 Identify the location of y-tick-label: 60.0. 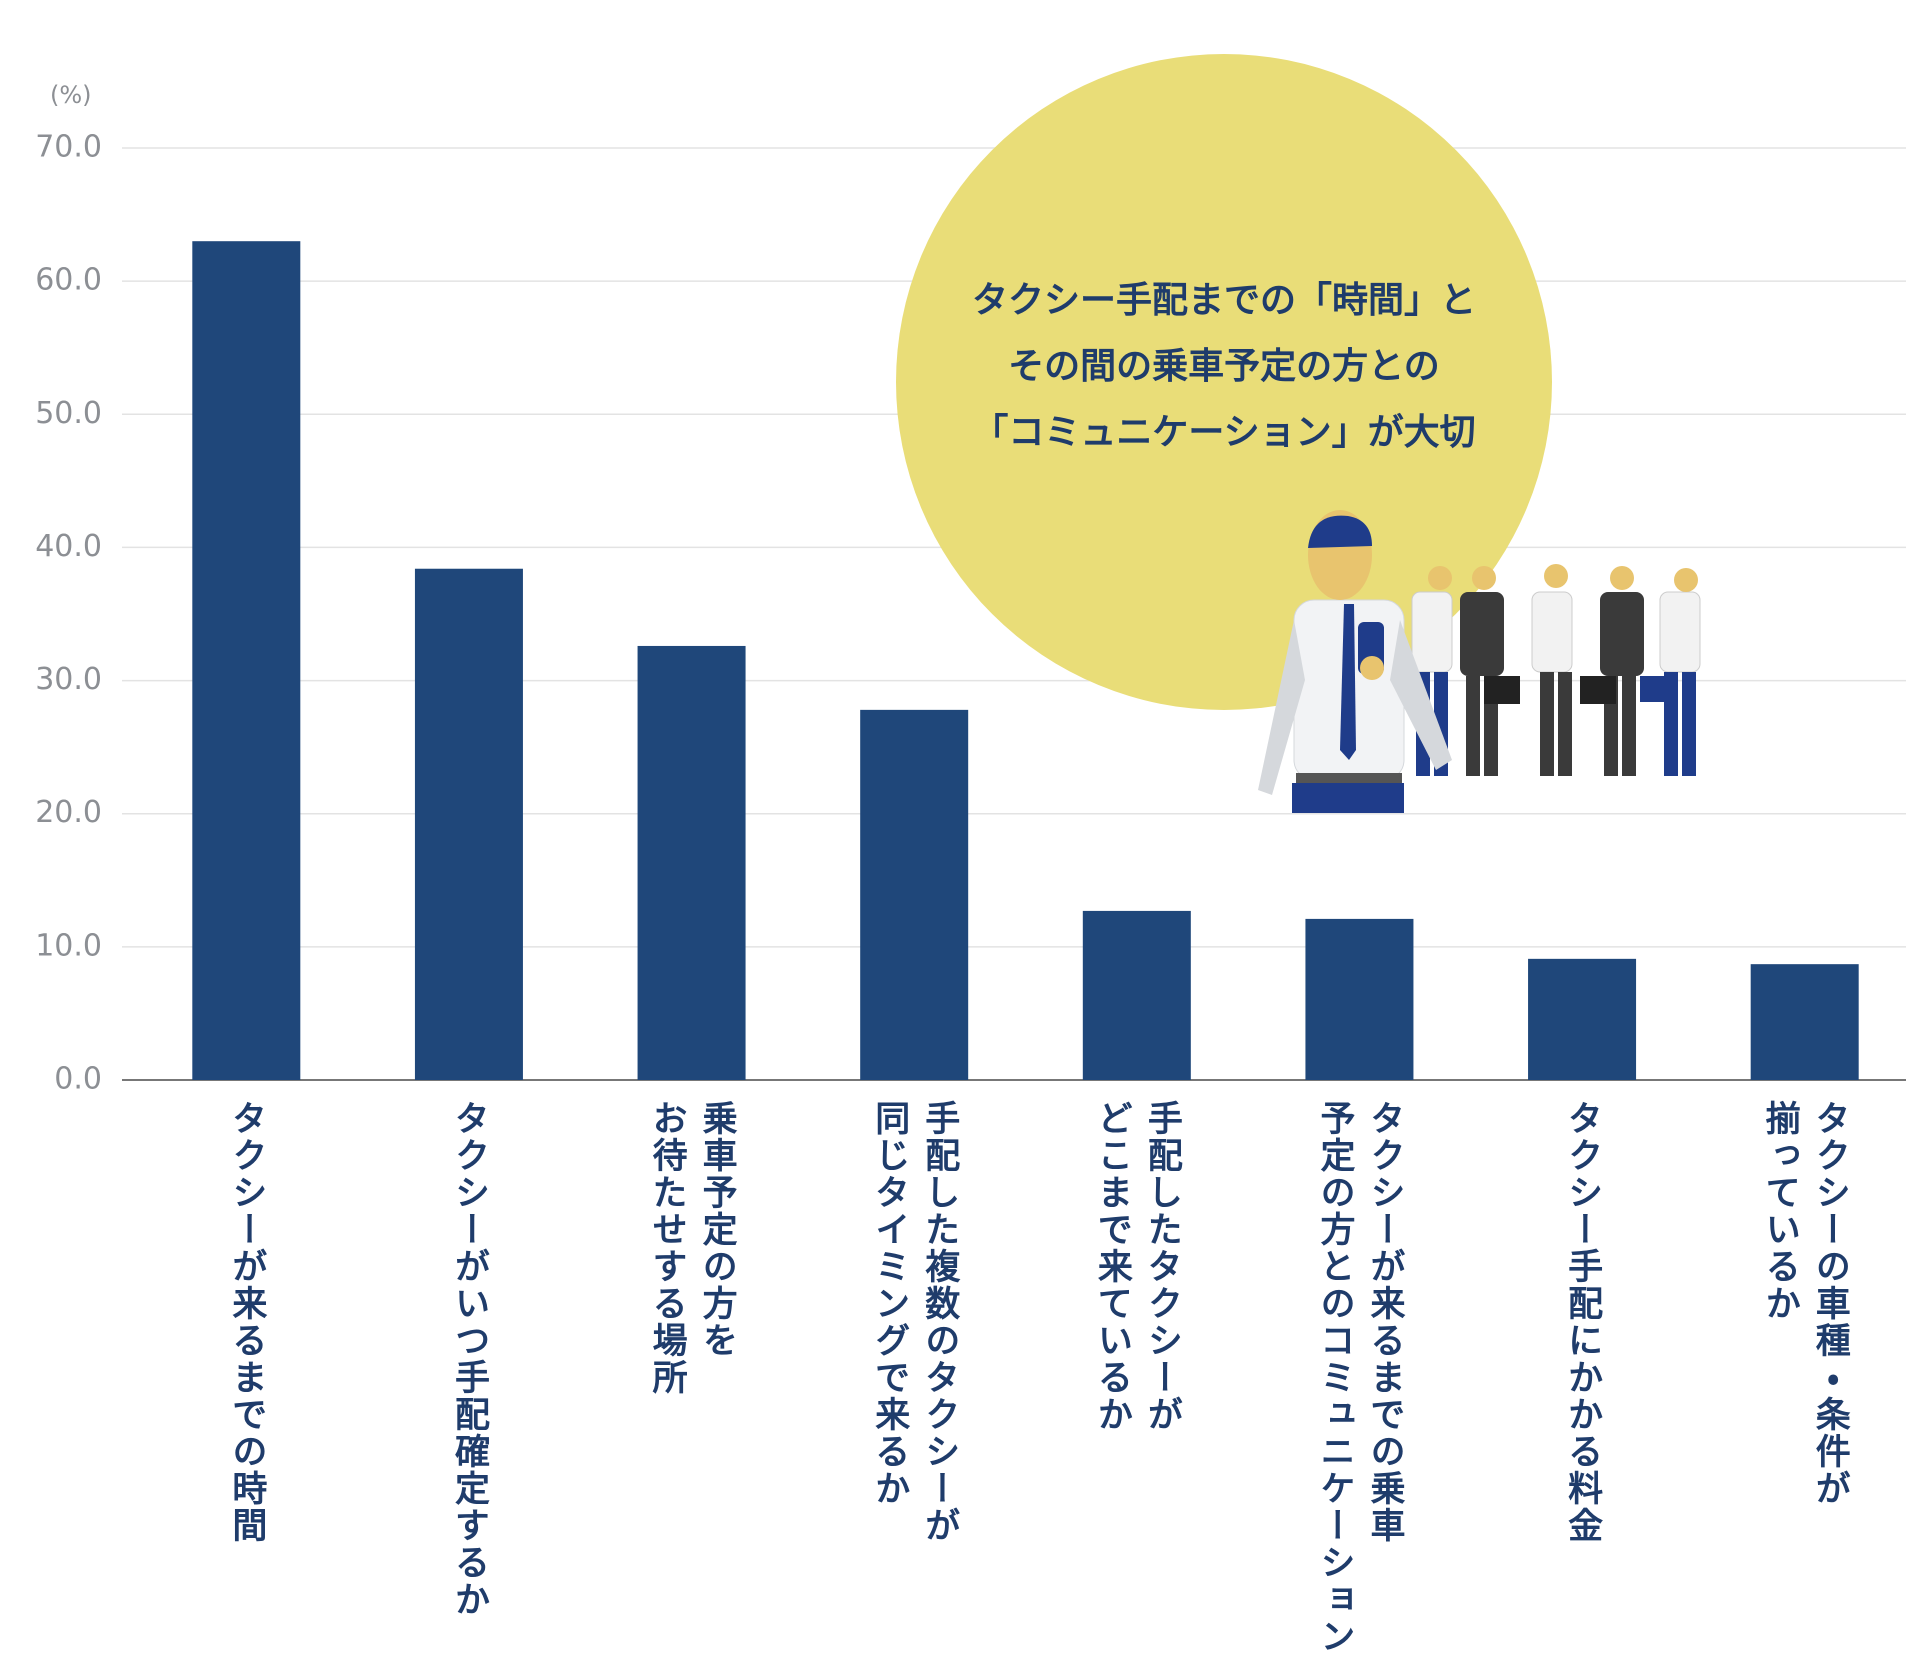
(68, 280).